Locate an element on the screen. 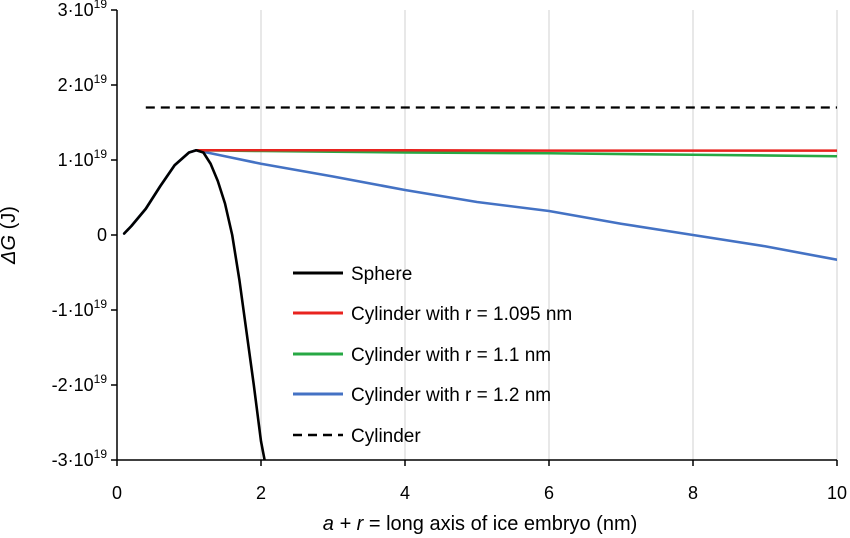 The height and width of the screenshot is (538, 850). legend-item-cylinder-1095: Cylinder with r = 1.095 nm is located at coordinates (432, 314).